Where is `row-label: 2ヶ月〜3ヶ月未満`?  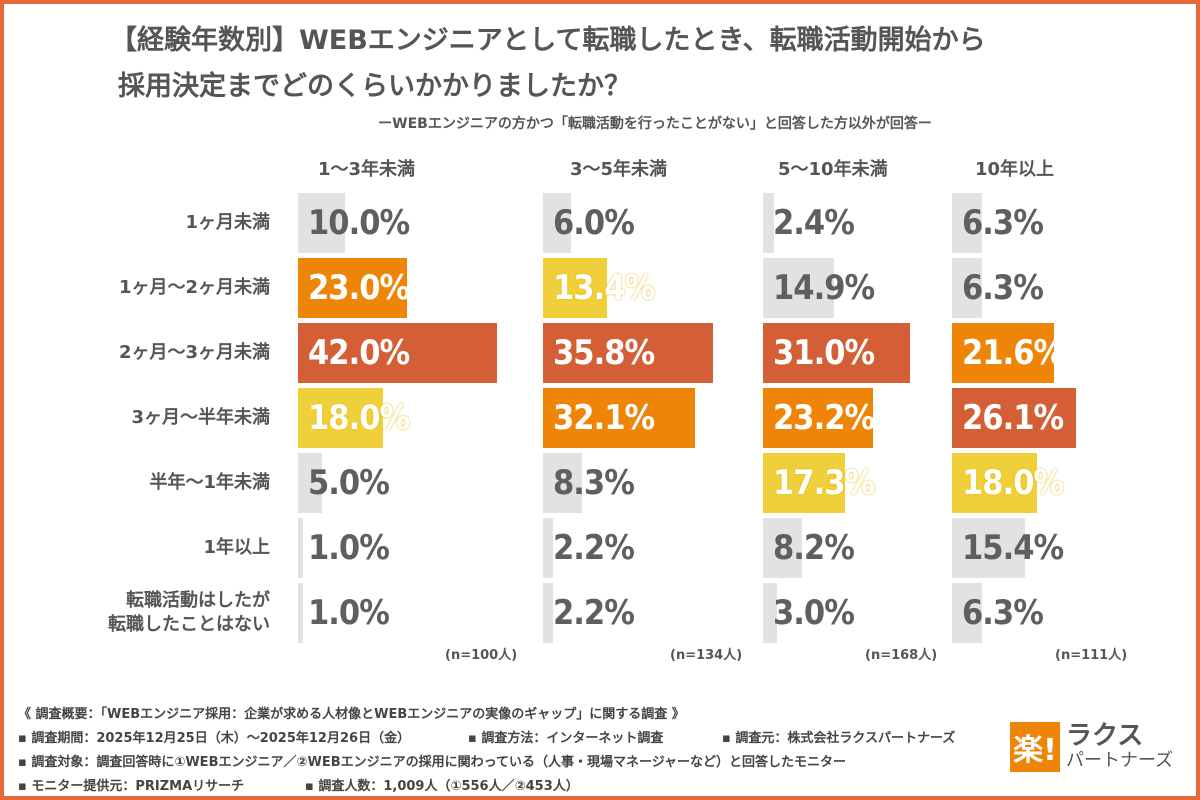
row-label: 2ヶ月〜3ヶ月未満 is located at coordinates (194, 352).